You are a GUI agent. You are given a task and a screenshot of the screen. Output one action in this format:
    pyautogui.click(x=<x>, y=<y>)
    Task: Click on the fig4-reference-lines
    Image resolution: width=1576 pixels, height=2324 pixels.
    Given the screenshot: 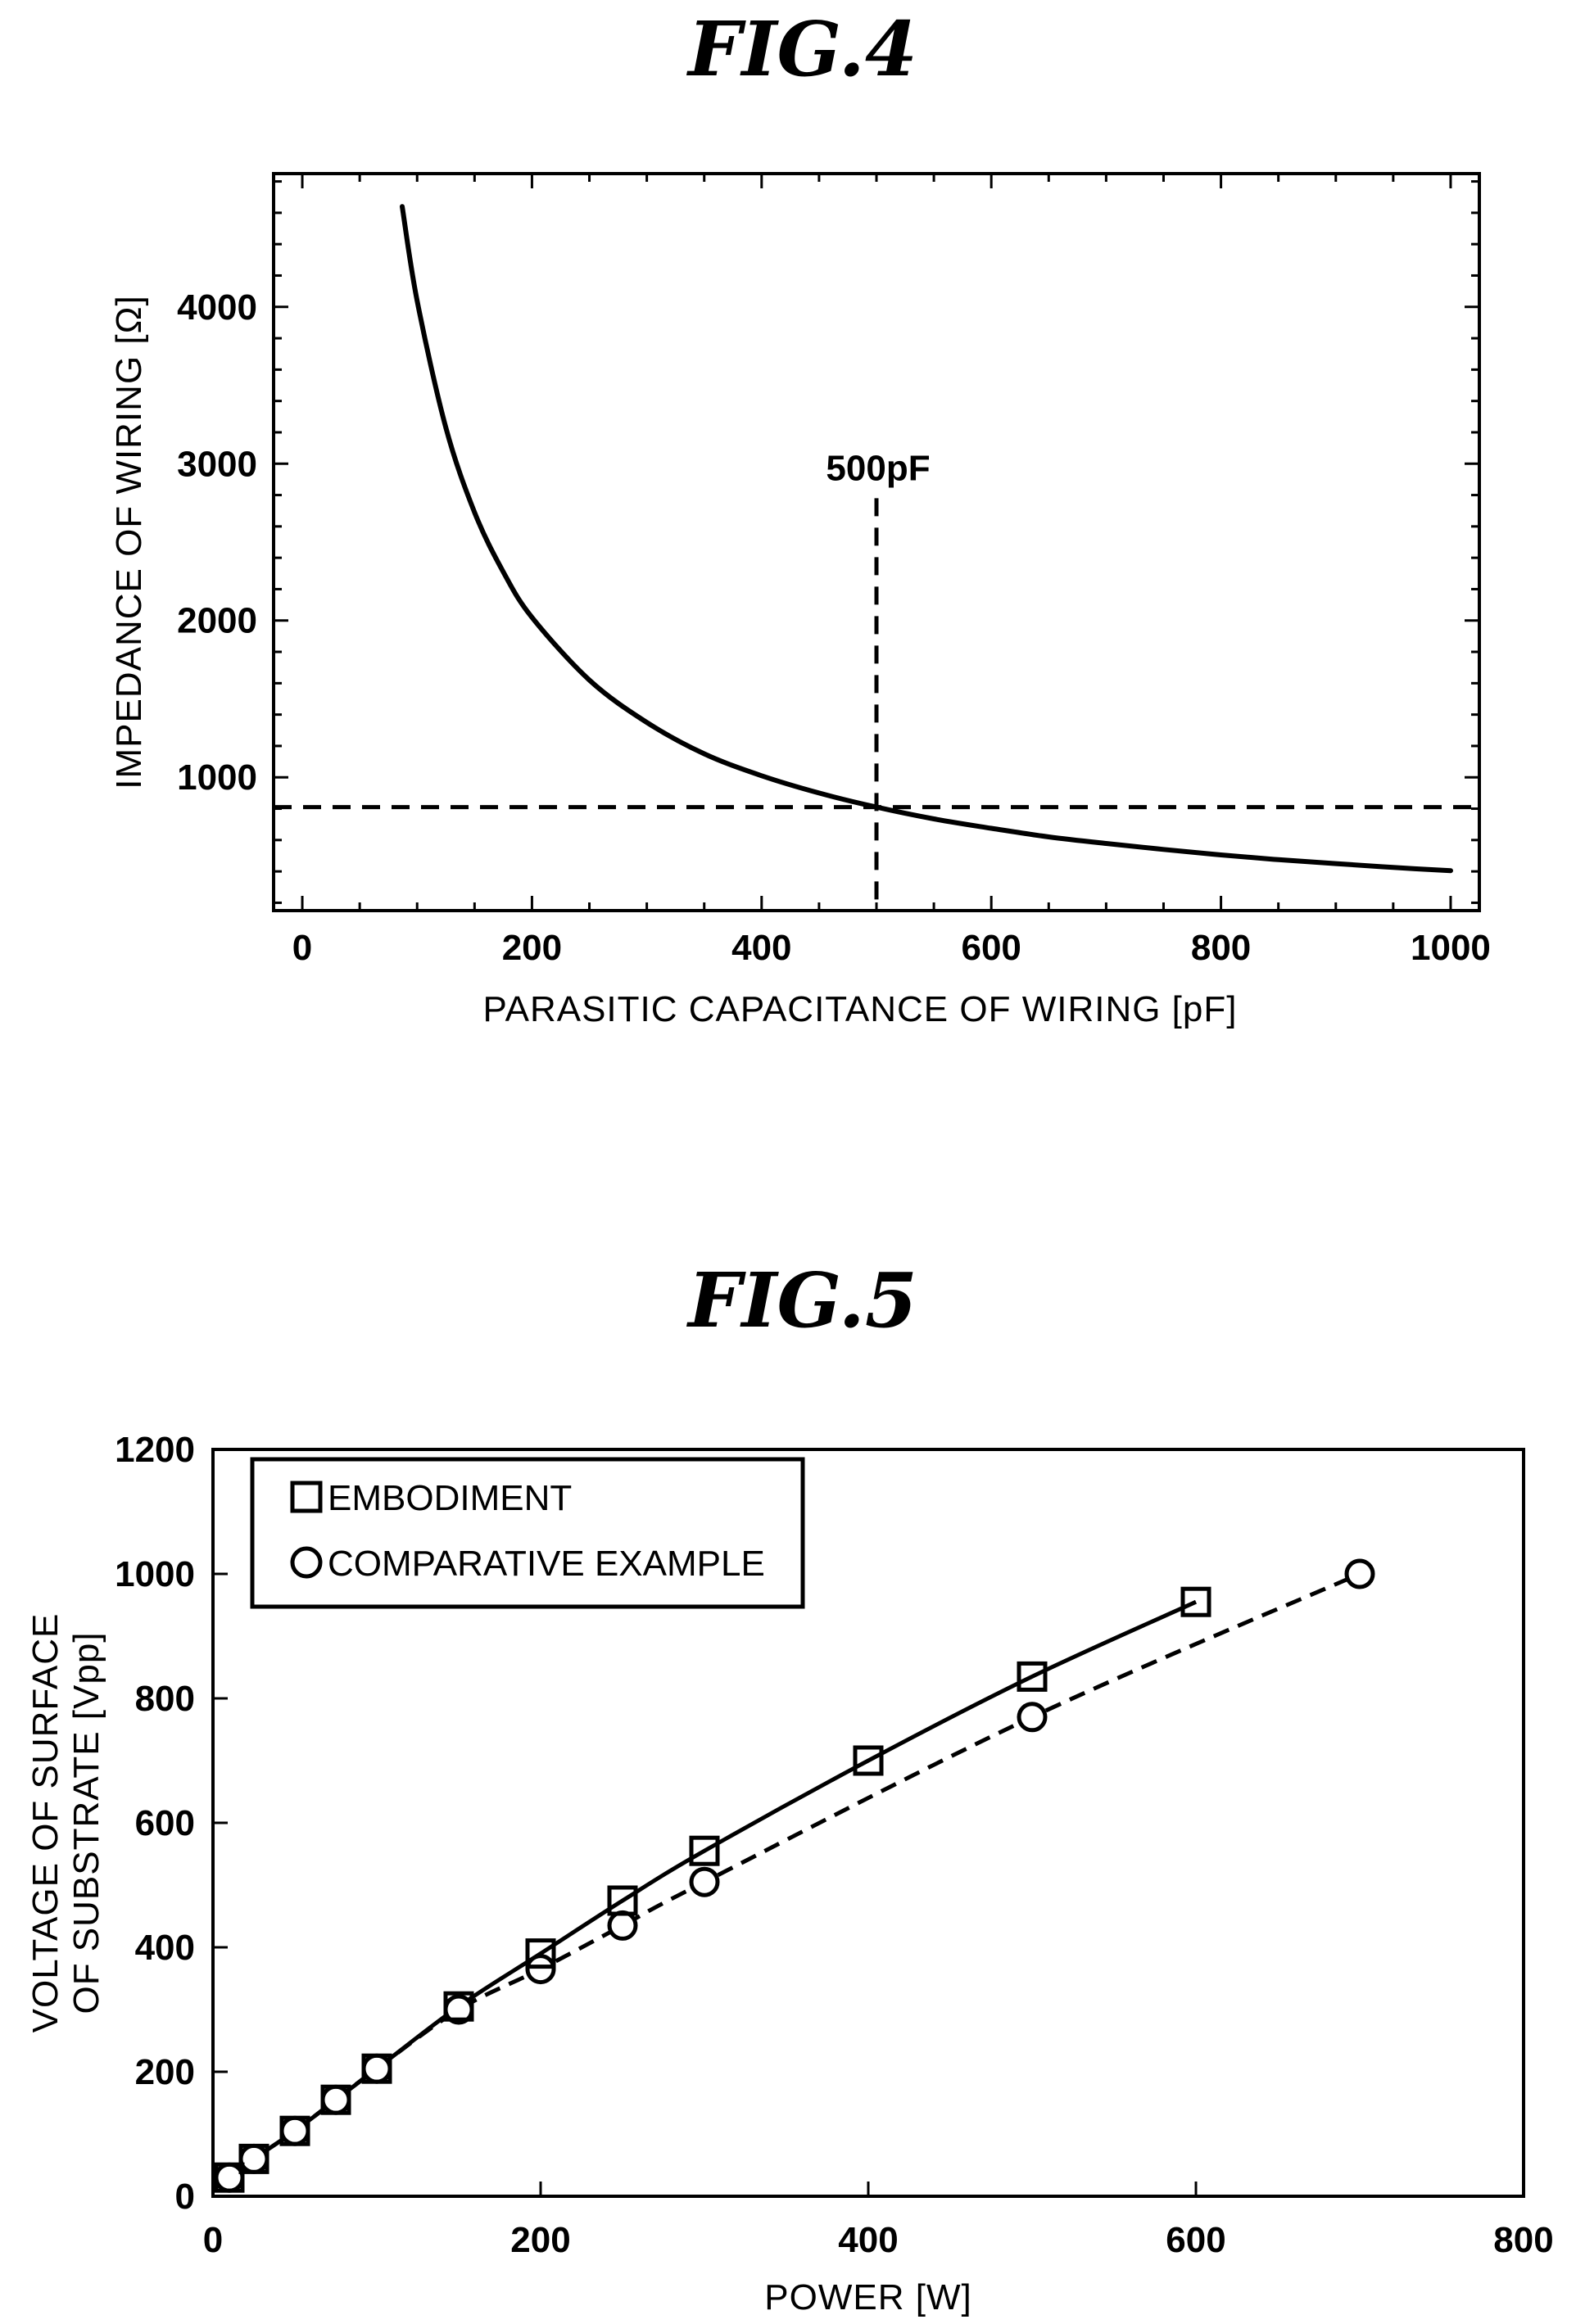 What is the action you would take?
    pyautogui.click(x=876, y=704)
    